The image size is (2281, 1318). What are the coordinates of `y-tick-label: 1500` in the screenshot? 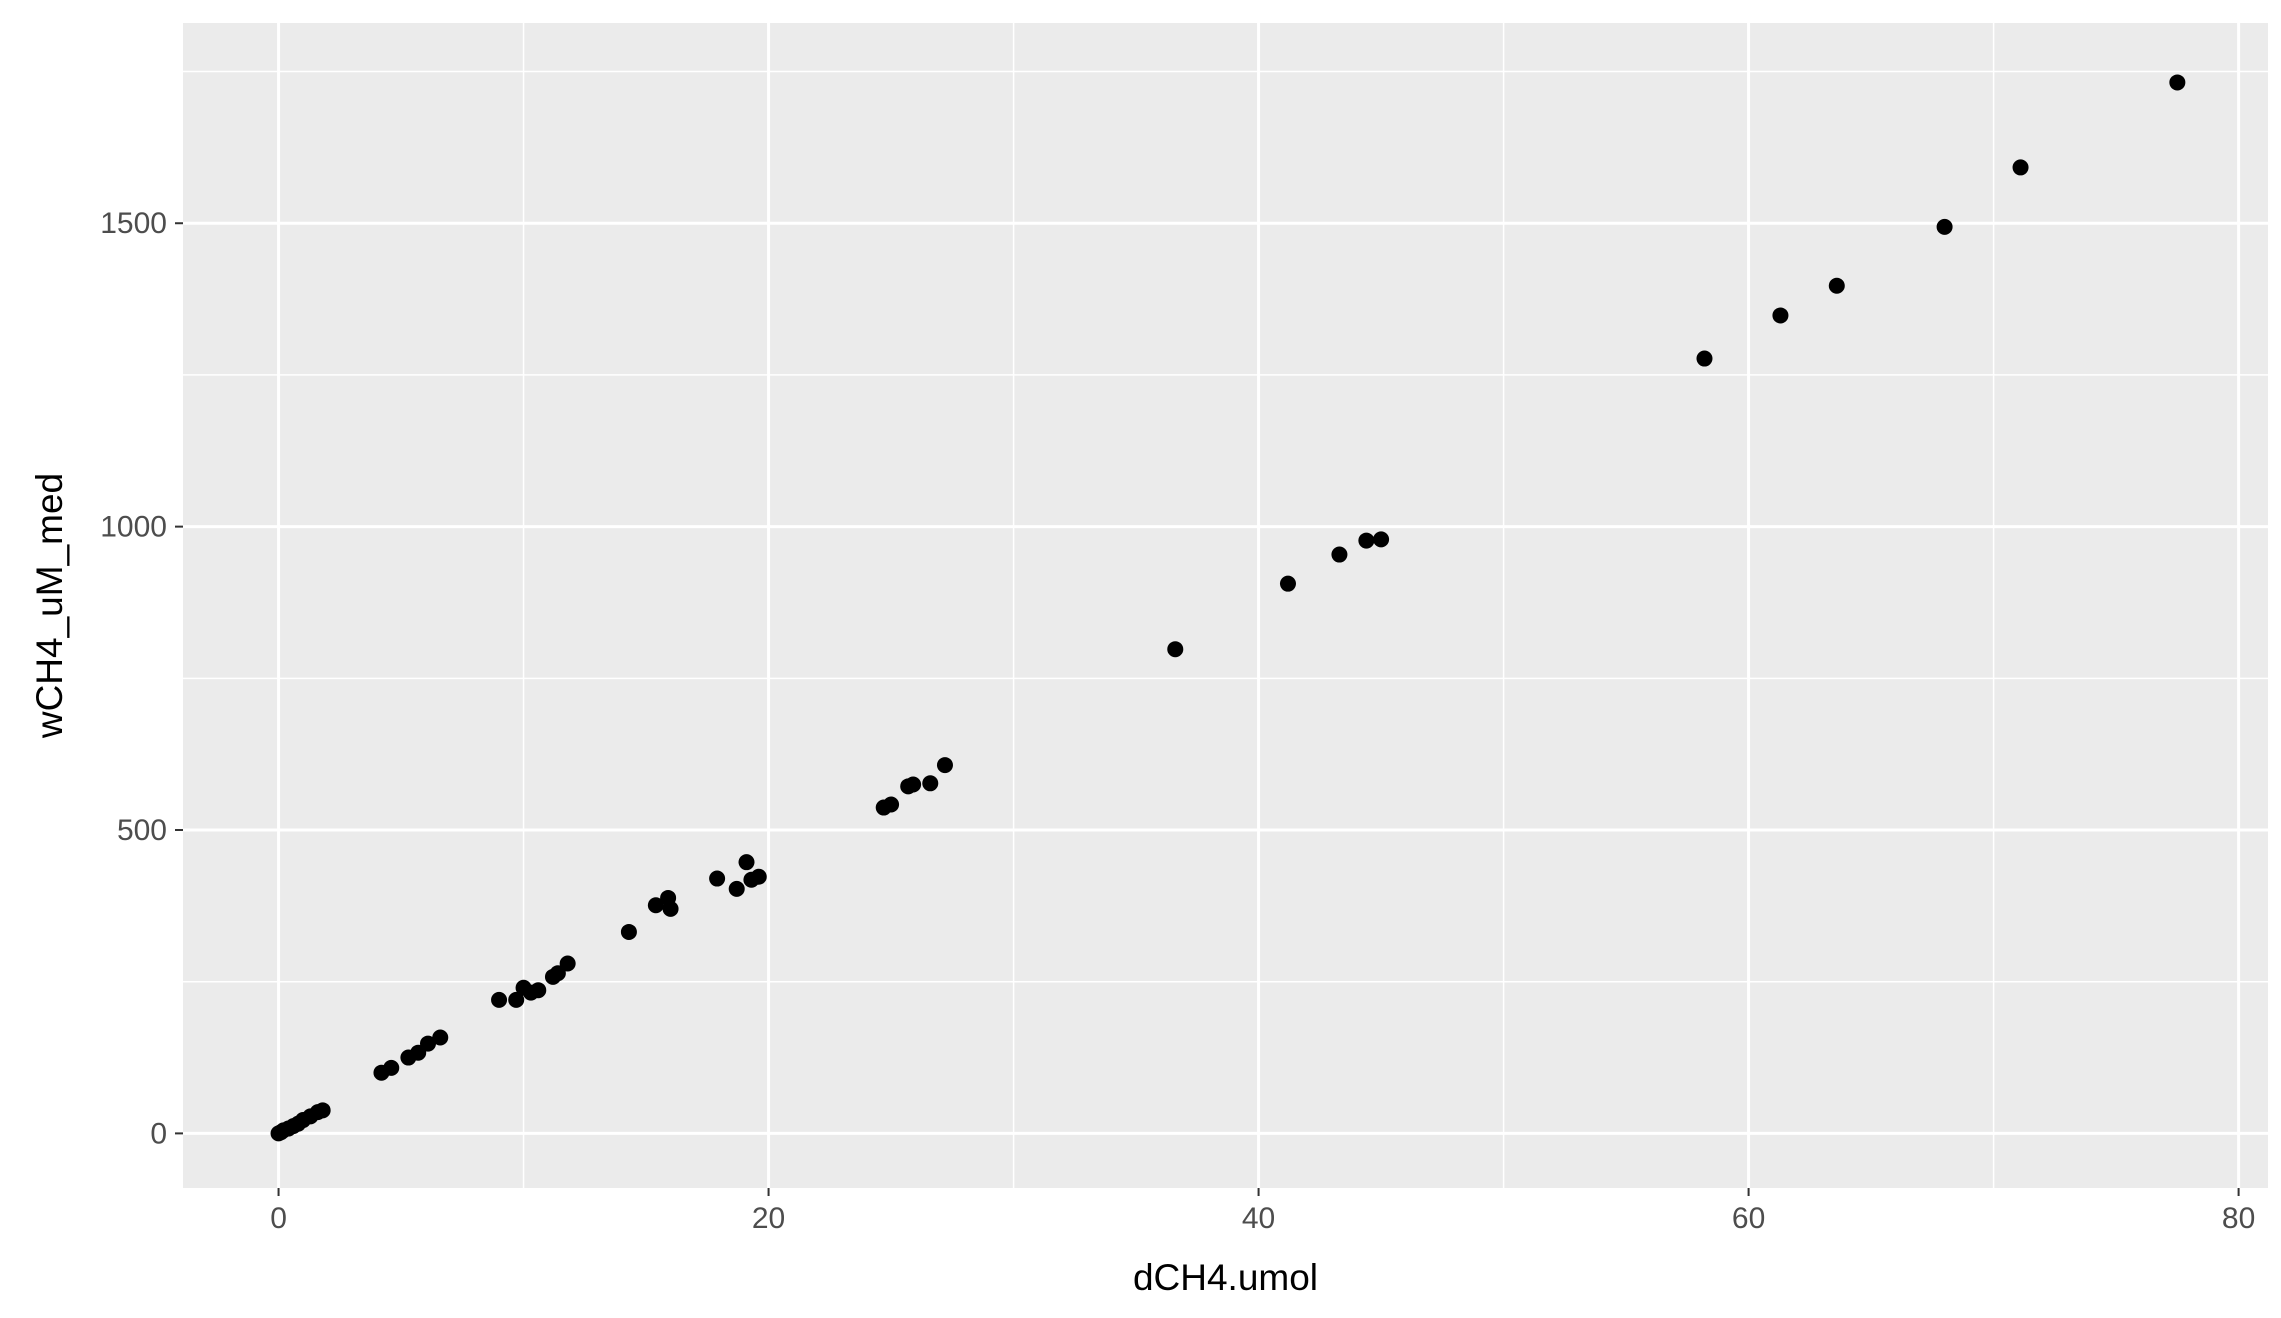 It's located at (133, 223).